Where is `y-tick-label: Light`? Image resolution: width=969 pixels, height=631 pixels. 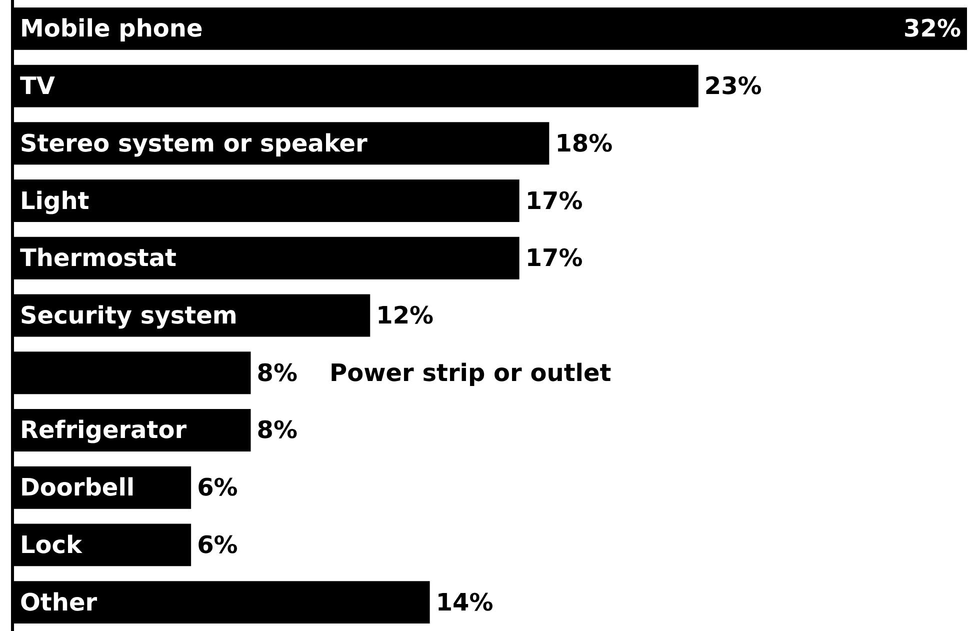 y-tick-label: Light is located at coordinates (55, 200).